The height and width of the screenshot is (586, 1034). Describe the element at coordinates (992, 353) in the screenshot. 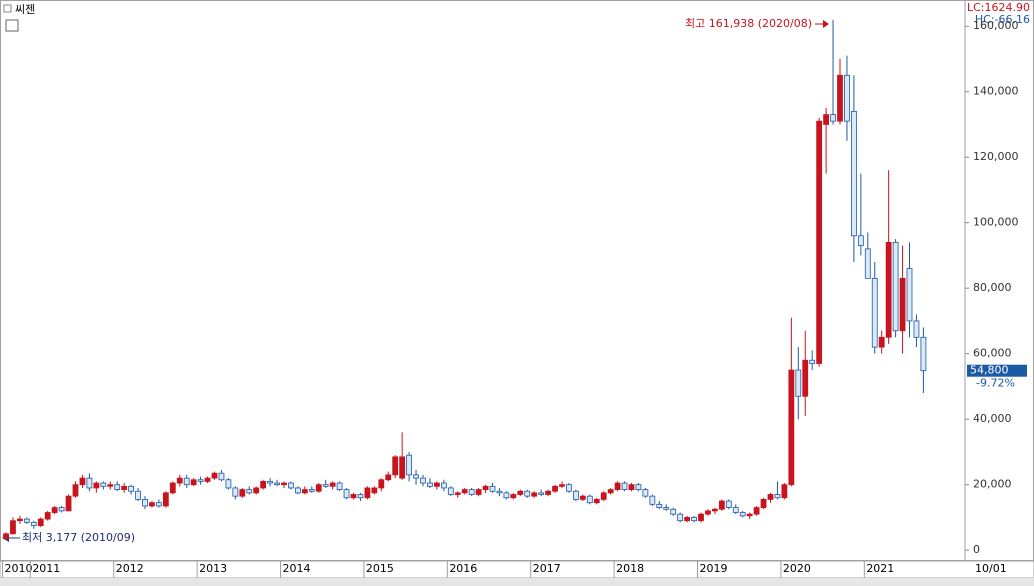

I see `y-tick-label: 60,000` at that location.